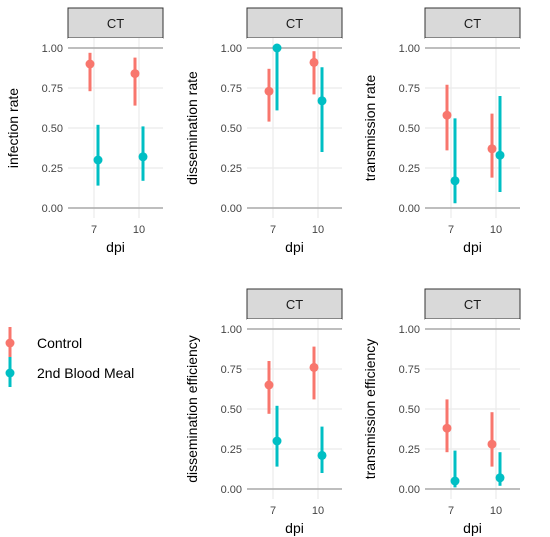 The image size is (550, 537). What do you see at coordinates (370, 409) in the screenshot?
I see `y-axis-title: transmission efficiency` at bounding box center [370, 409].